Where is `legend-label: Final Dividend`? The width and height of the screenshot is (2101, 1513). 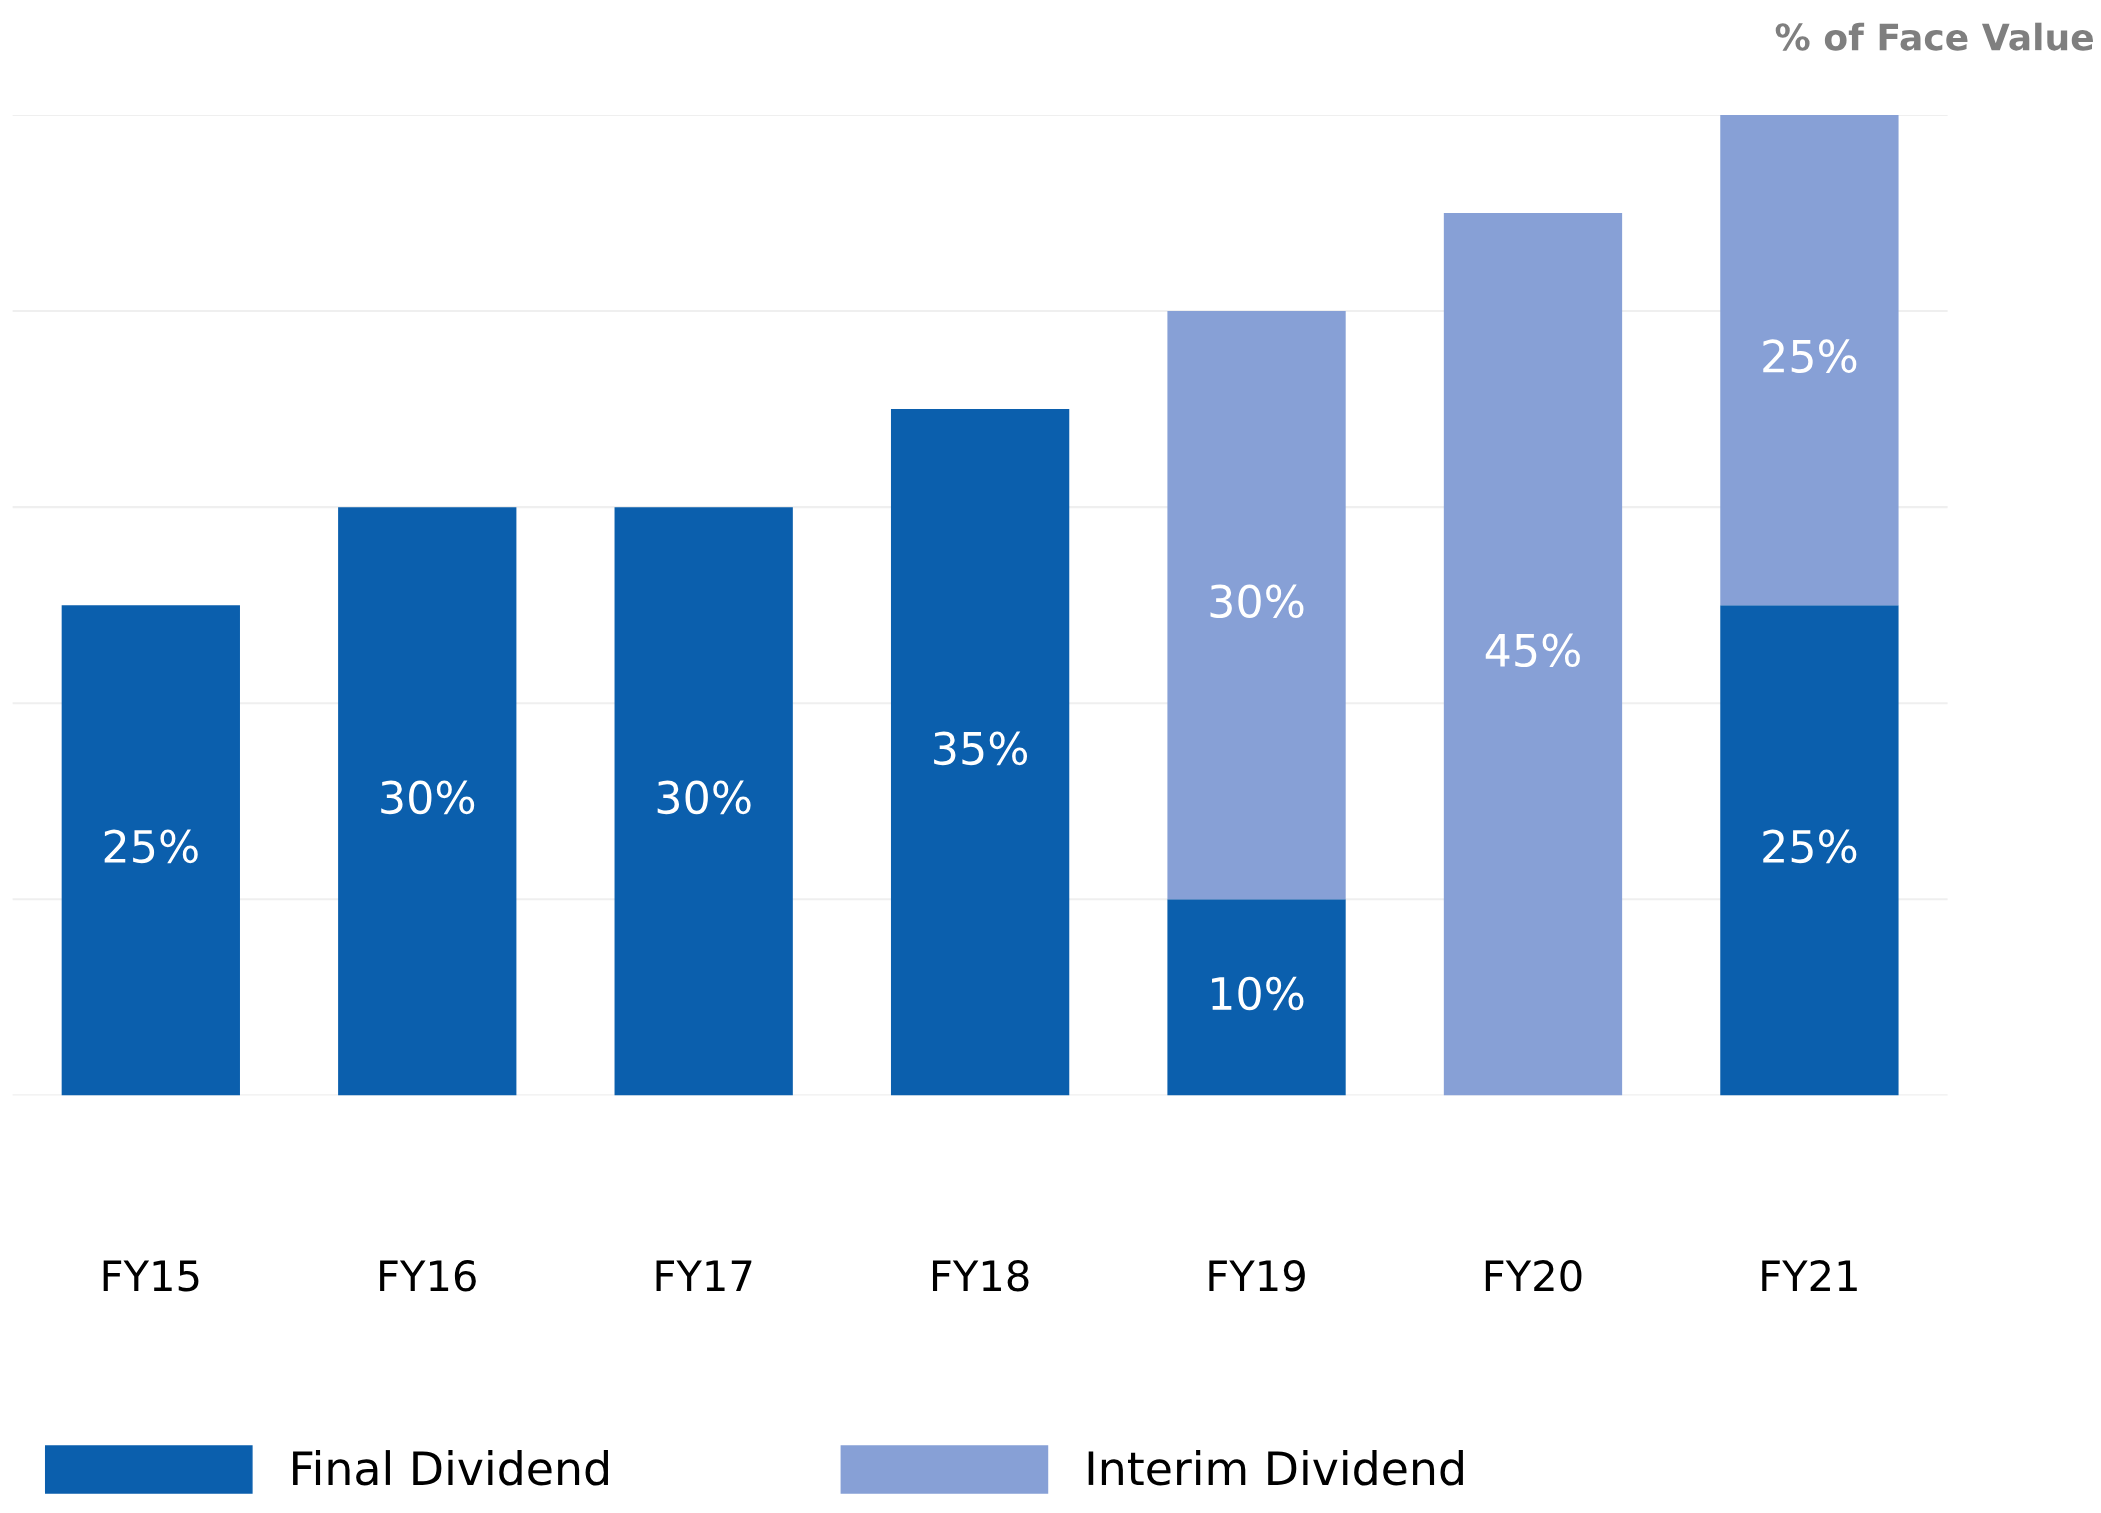 legend-label: Final Dividend is located at coordinates (450, 1468).